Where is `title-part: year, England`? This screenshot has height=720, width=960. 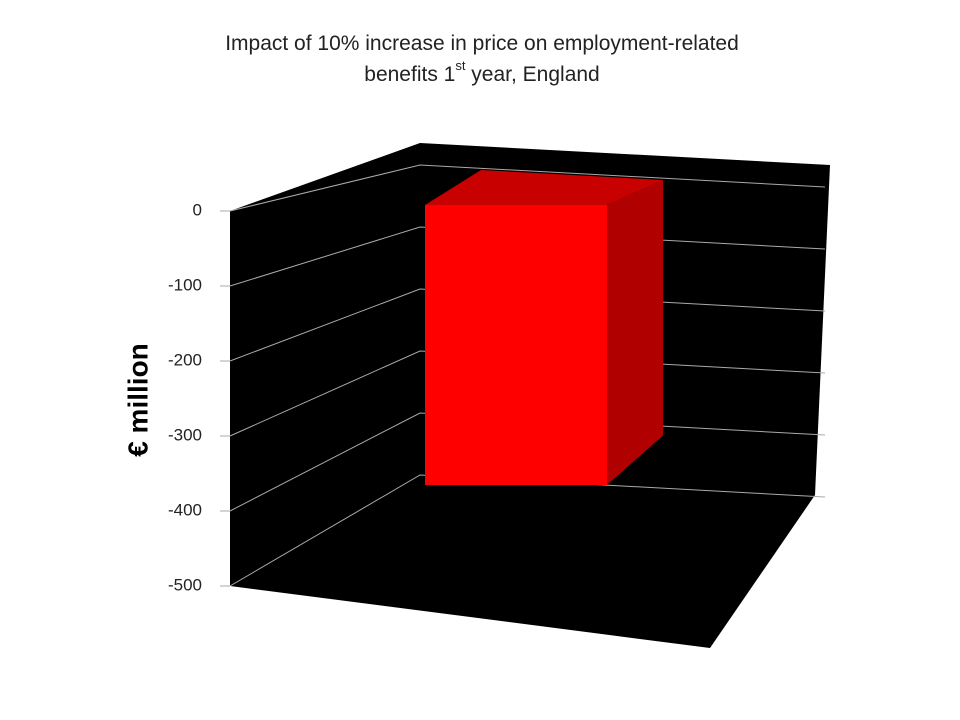 title-part: year, England is located at coordinates (532, 74).